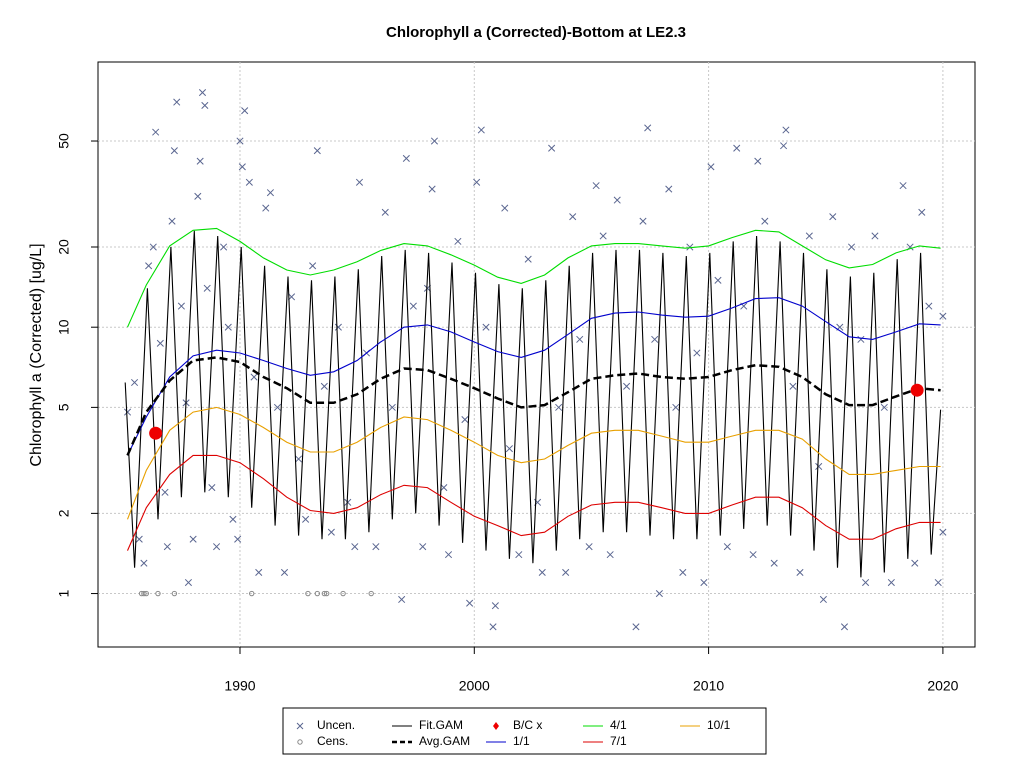 The image size is (1024, 768). Describe the element at coordinates (239, 686) in the screenshot. I see `x-tick-label: 1990` at that location.